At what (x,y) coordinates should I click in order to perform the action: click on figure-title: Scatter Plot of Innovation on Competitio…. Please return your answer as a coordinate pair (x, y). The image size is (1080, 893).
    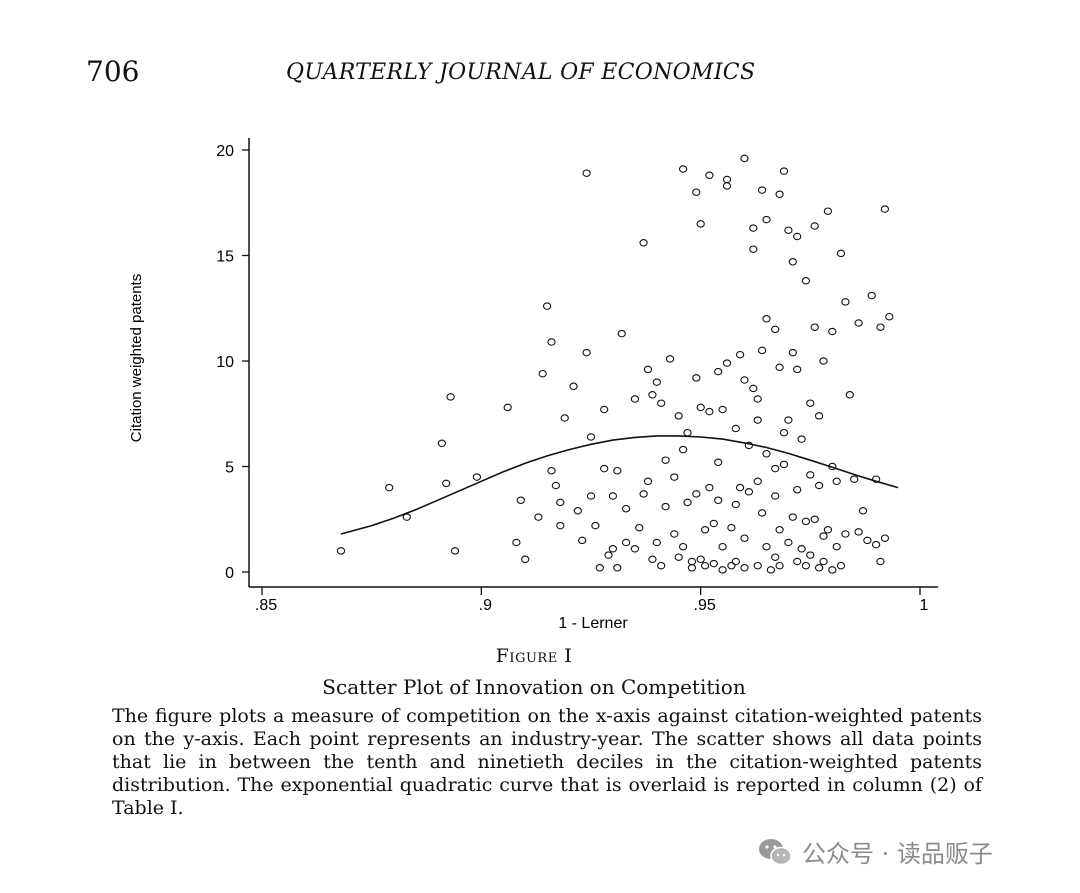
    Looking at the image, I should click on (534, 687).